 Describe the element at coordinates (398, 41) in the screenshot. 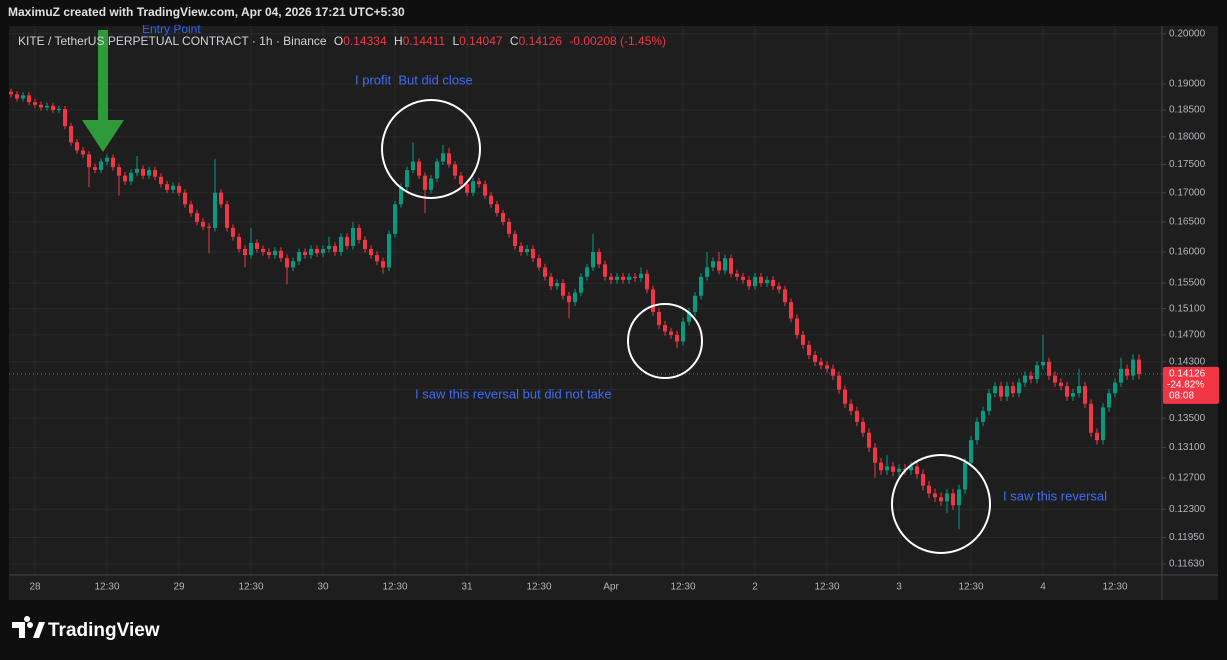

I see `ohlc-key: H` at that location.